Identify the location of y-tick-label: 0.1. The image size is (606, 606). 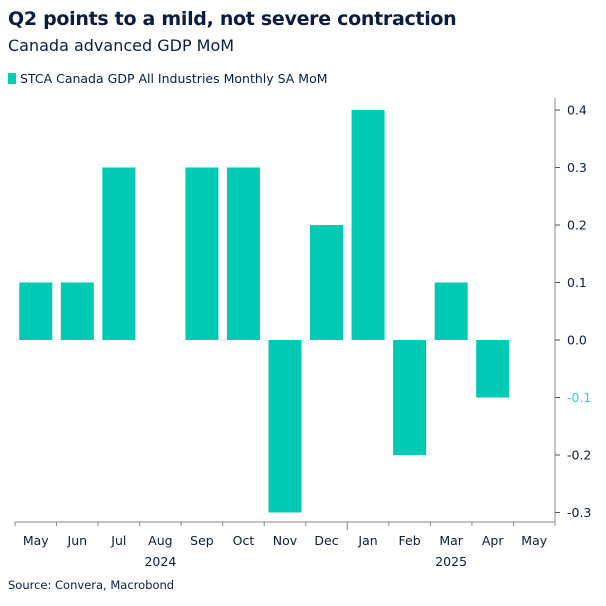
(577, 282).